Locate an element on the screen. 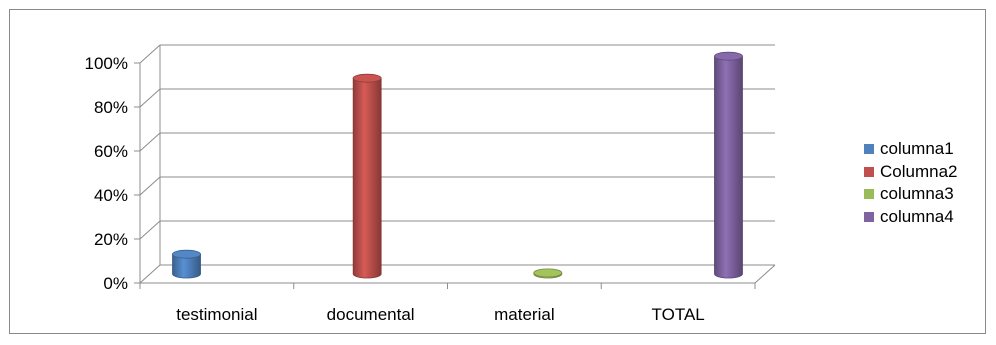 The image size is (996, 345). legend-item: columna1 is located at coordinates (911, 149).